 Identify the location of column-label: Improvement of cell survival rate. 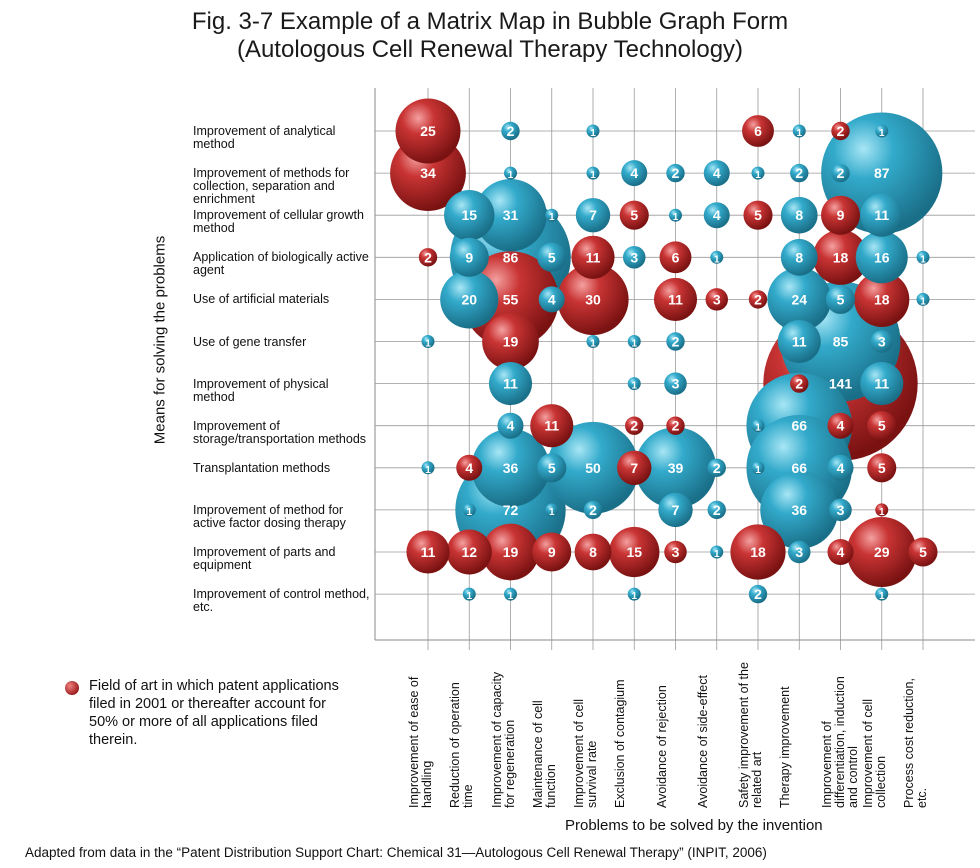
(585, 753).